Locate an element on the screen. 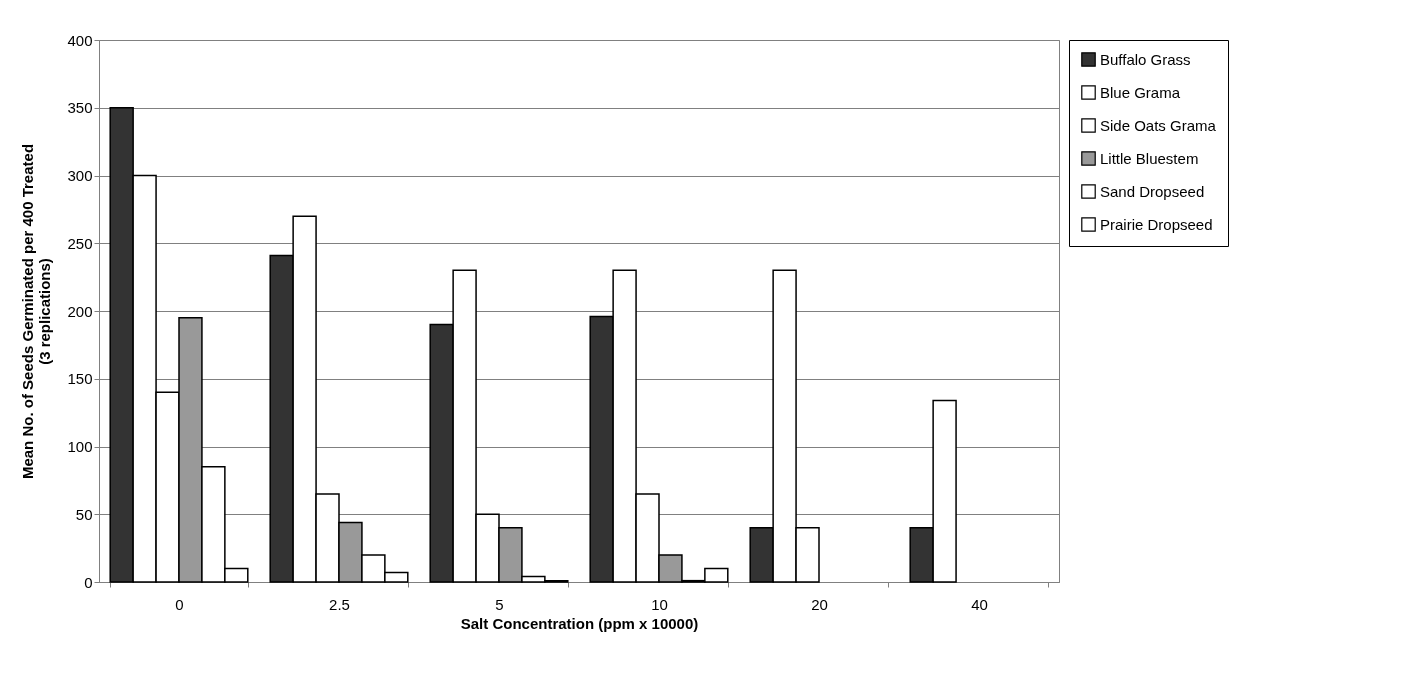 The height and width of the screenshot is (691, 1426). y-tick-label: 100 is located at coordinates (80, 446).